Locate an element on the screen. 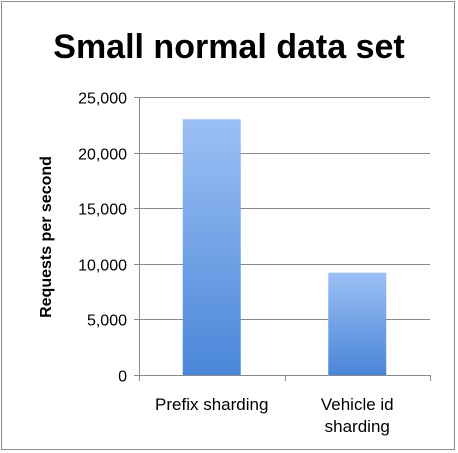 The width and height of the screenshot is (458, 453). y-tick-label: 15,000 is located at coordinates (102, 210).